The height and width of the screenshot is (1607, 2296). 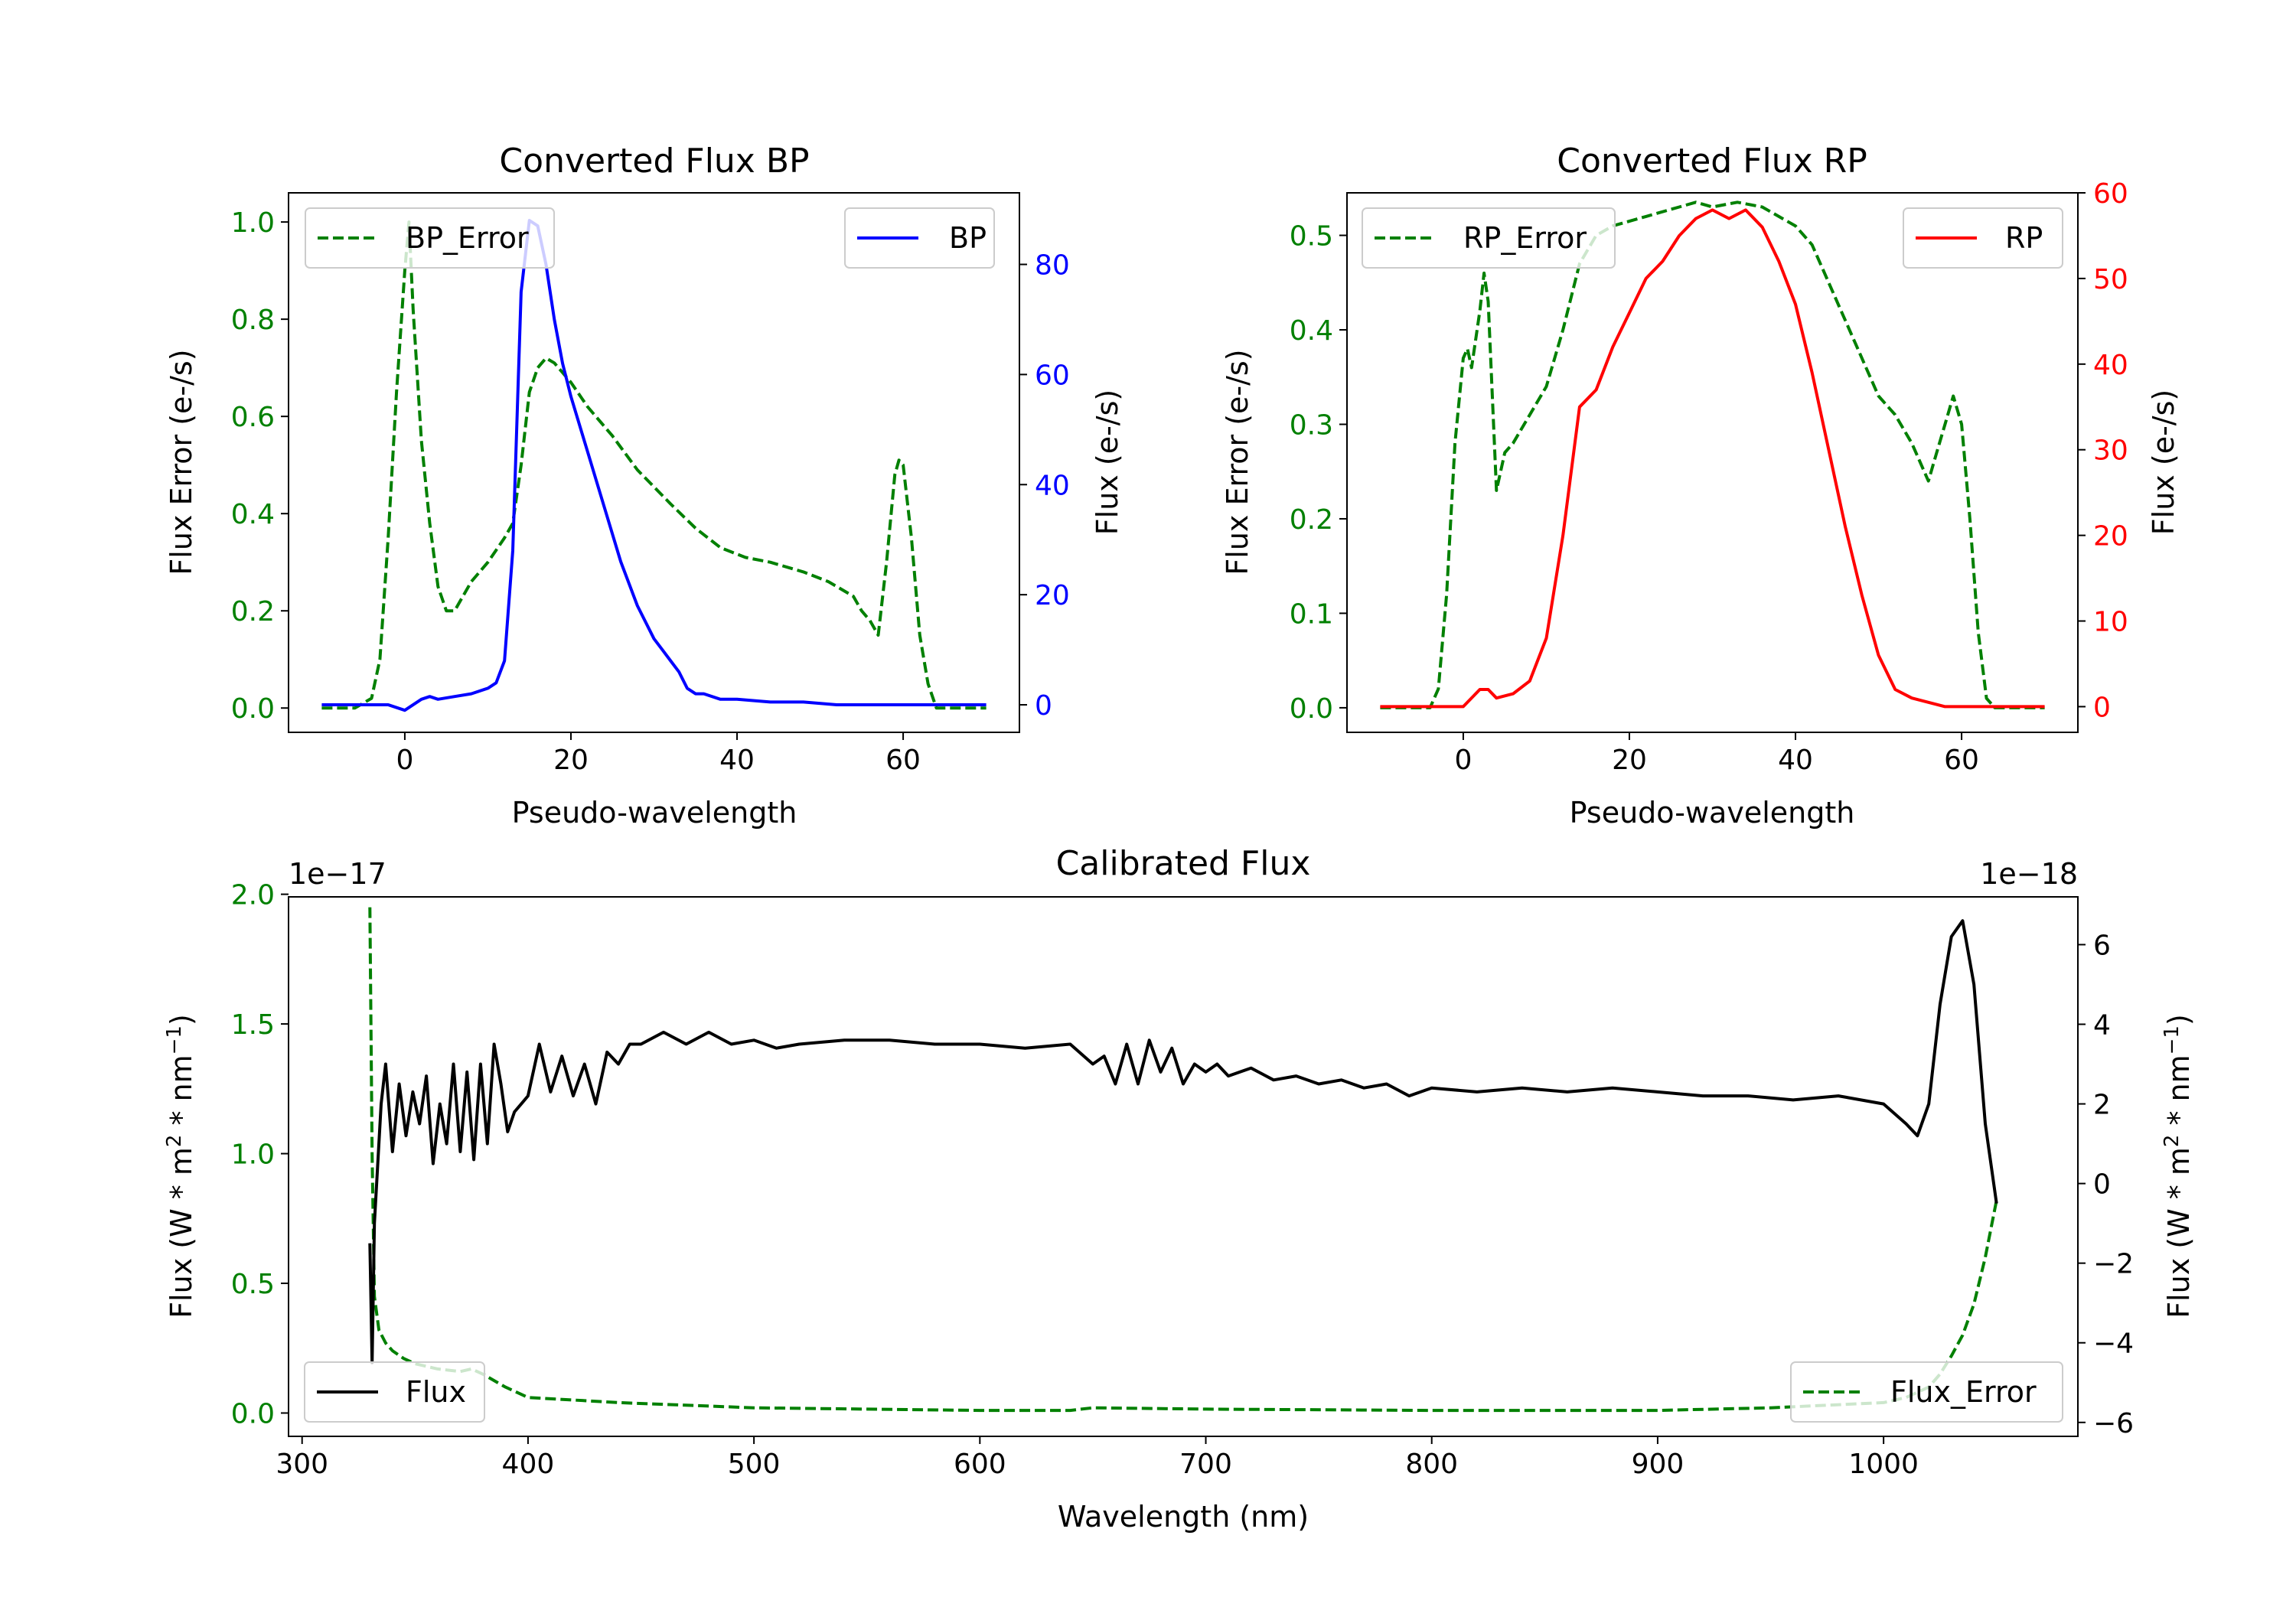 What do you see at coordinates (1712, 458) in the screenshot?
I see `series-line-rp` at bounding box center [1712, 458].